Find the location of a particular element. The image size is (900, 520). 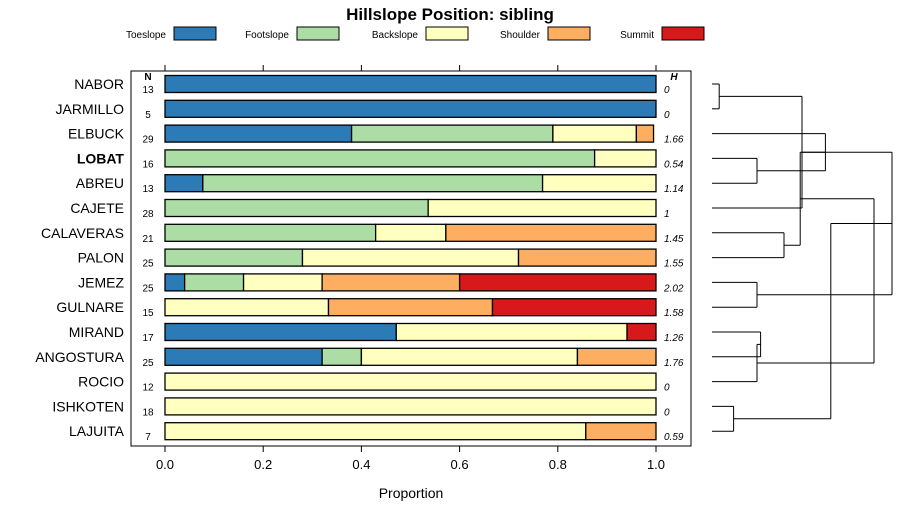

row-label: ISHKOTEN is located at coordinates (88, 406).